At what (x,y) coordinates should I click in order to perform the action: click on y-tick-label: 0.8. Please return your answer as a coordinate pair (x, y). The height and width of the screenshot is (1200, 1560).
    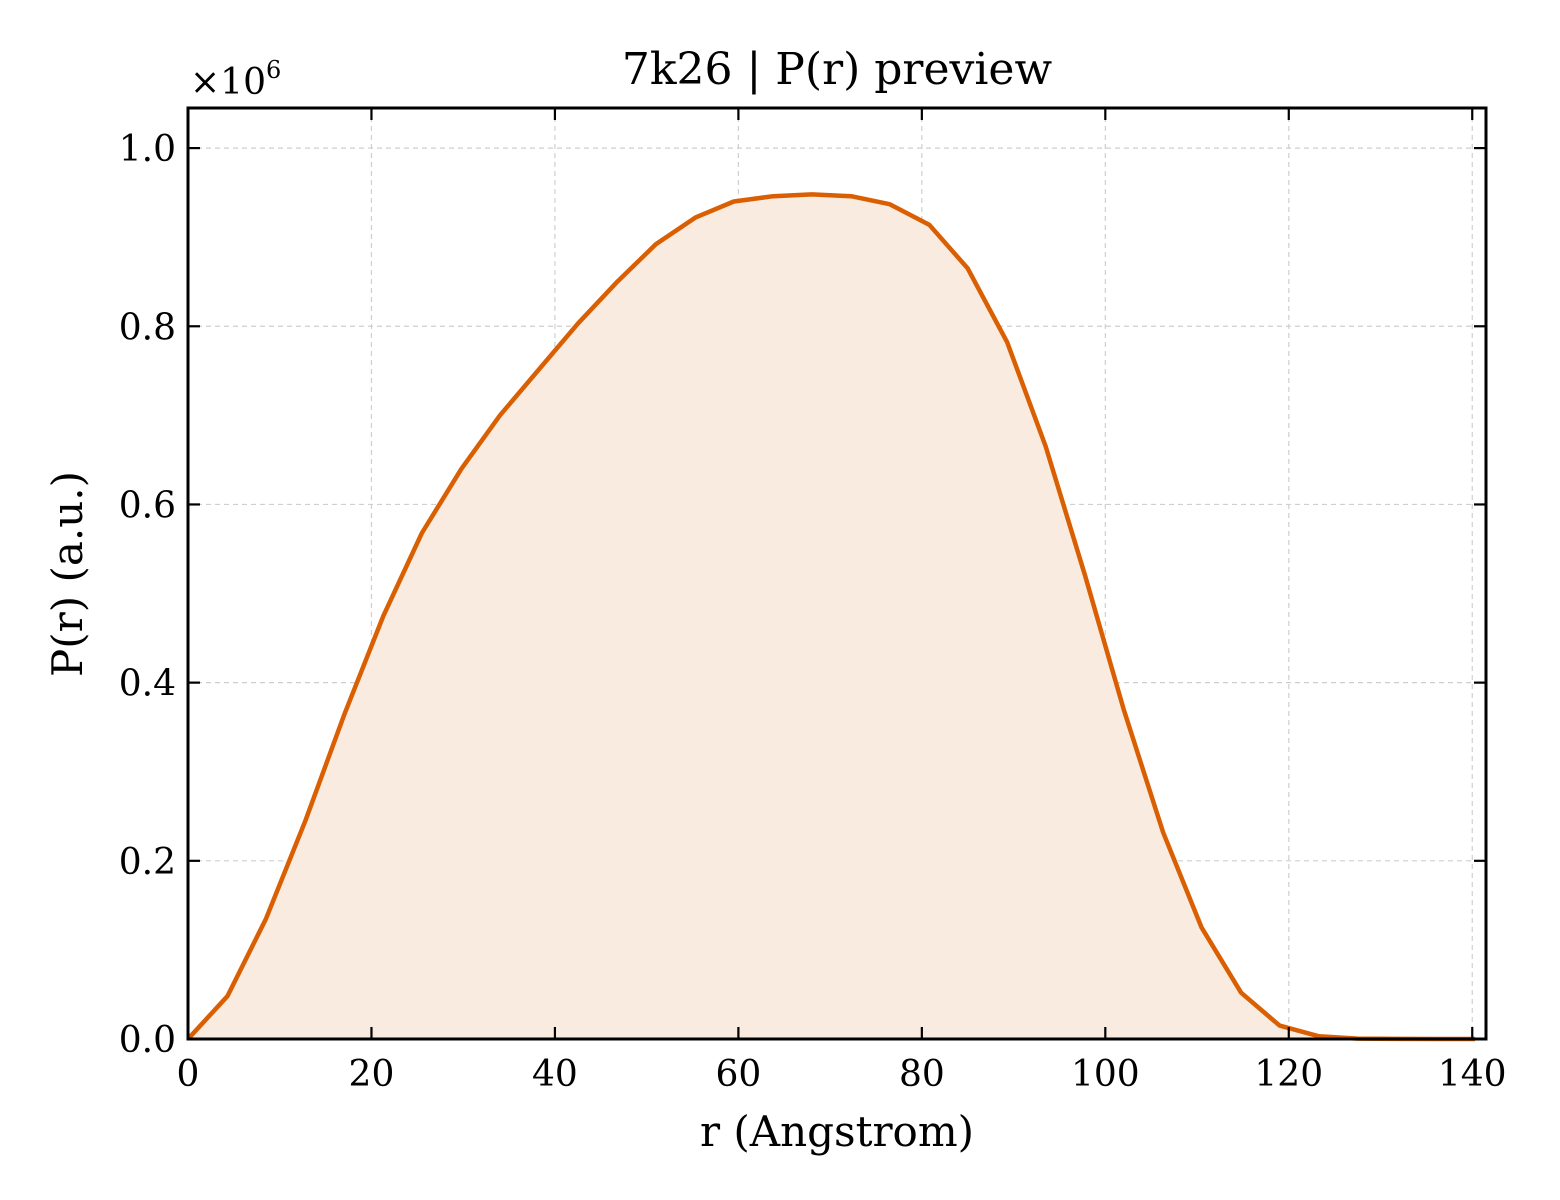
    Looking at the image, I should click on (147, 327).